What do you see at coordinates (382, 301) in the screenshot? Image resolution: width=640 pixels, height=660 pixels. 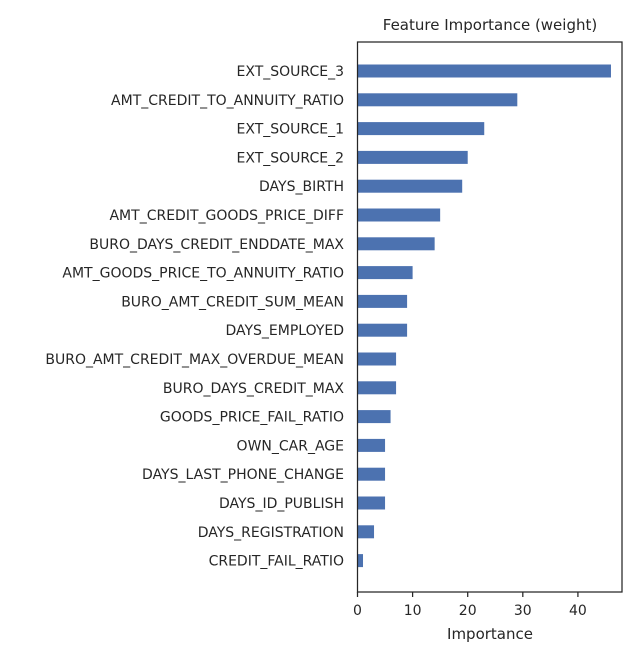 I see `bar-buro-amt-credit-sum-mean` at bounding box center [382, 301].